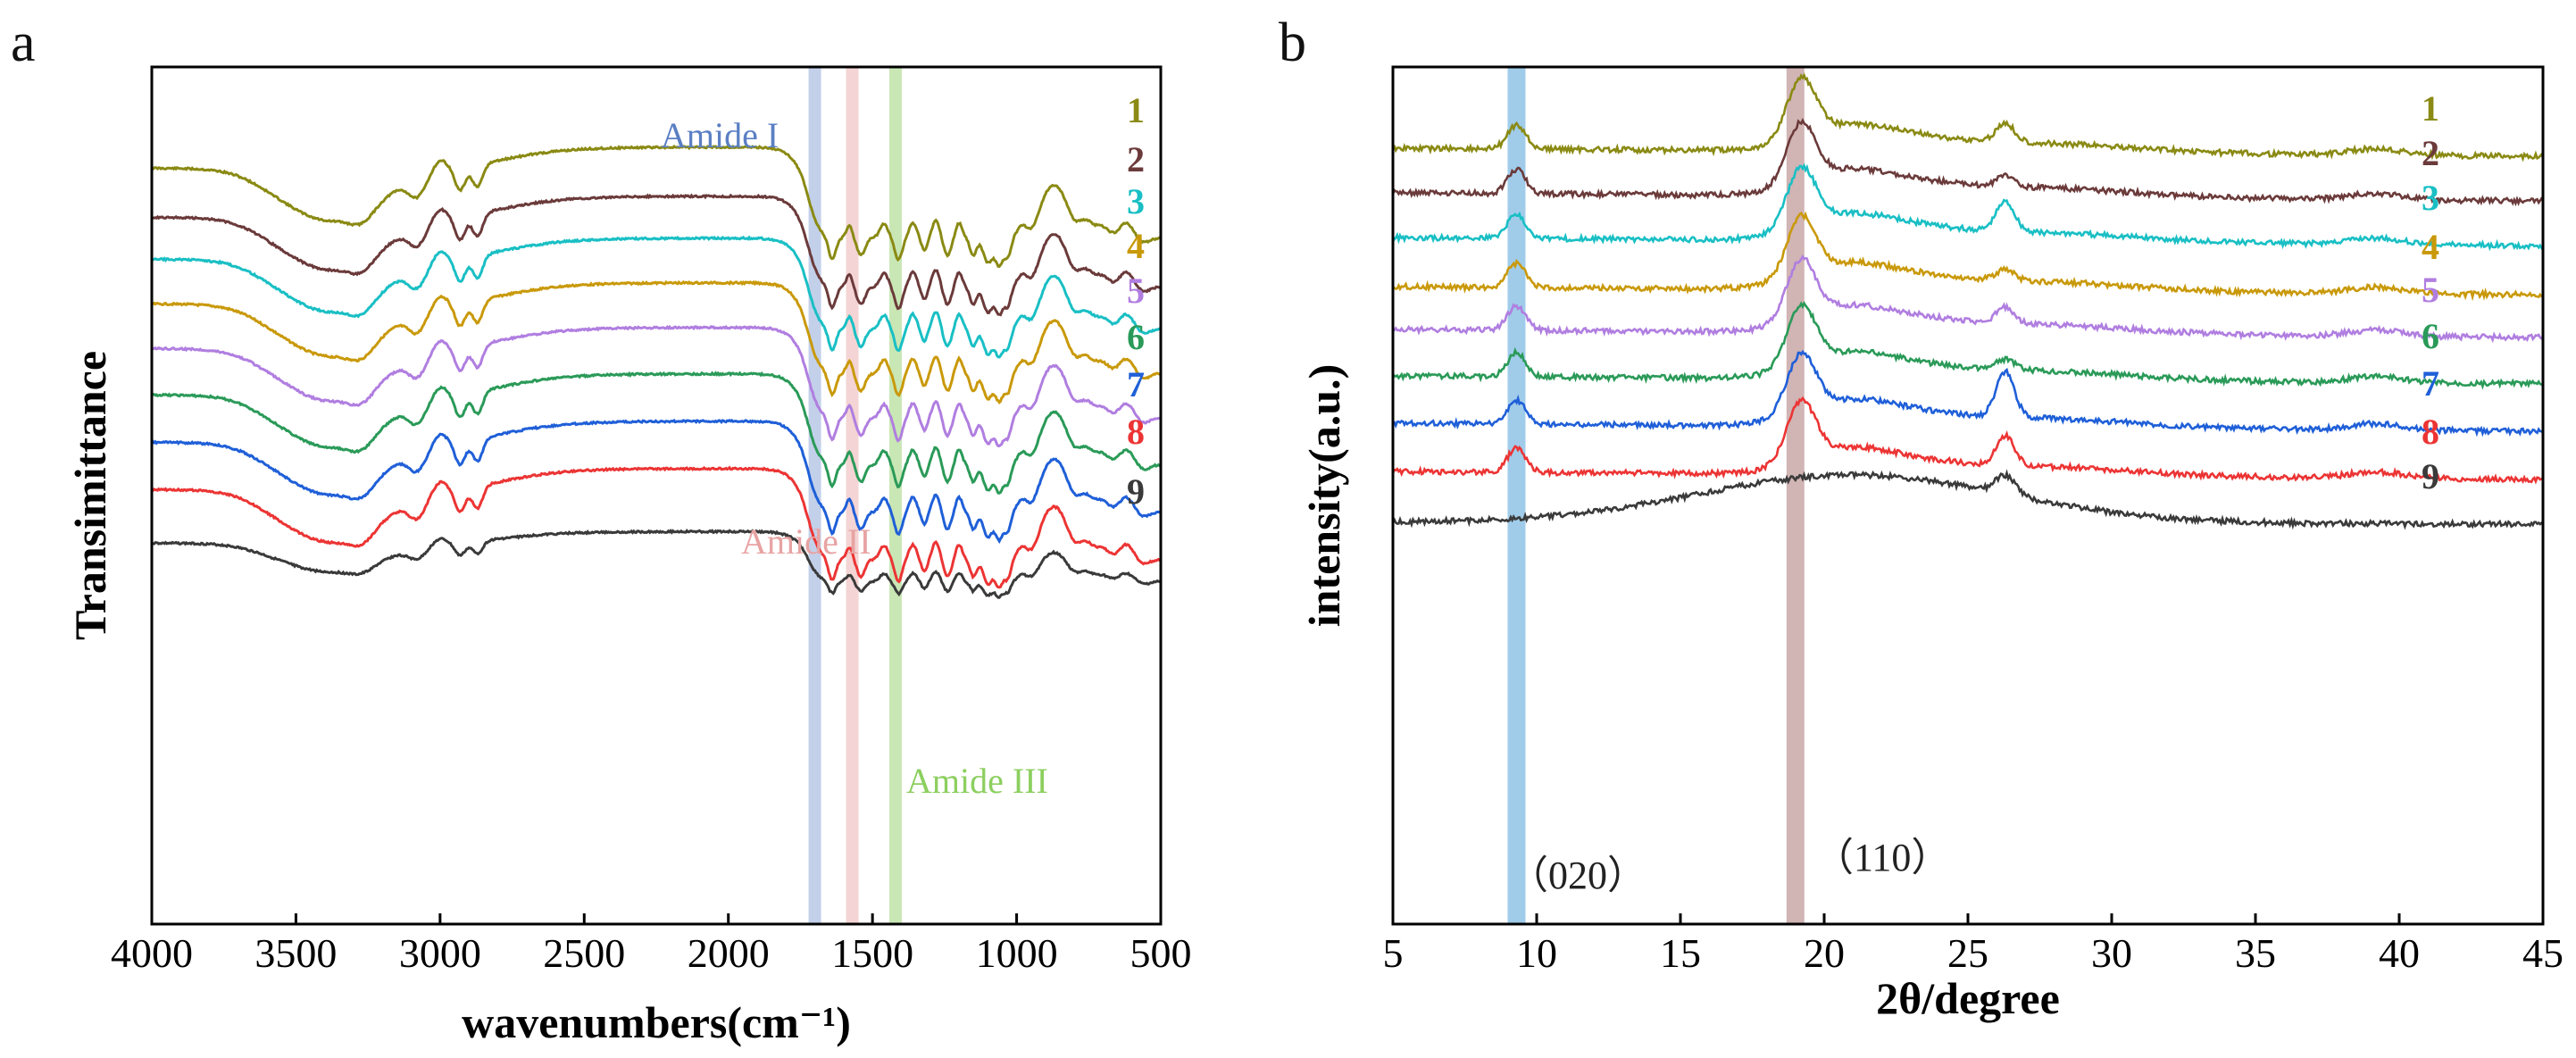  Describe the element at coordinates (1017, 953) in the screenshot. I see `ftir-x-tick-label: 1000` at that location.